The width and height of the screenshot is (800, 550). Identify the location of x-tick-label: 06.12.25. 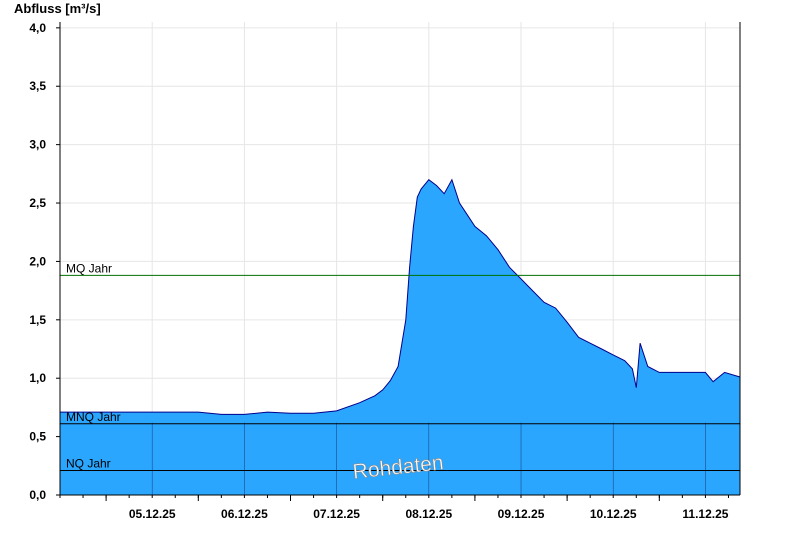
(244, 514).